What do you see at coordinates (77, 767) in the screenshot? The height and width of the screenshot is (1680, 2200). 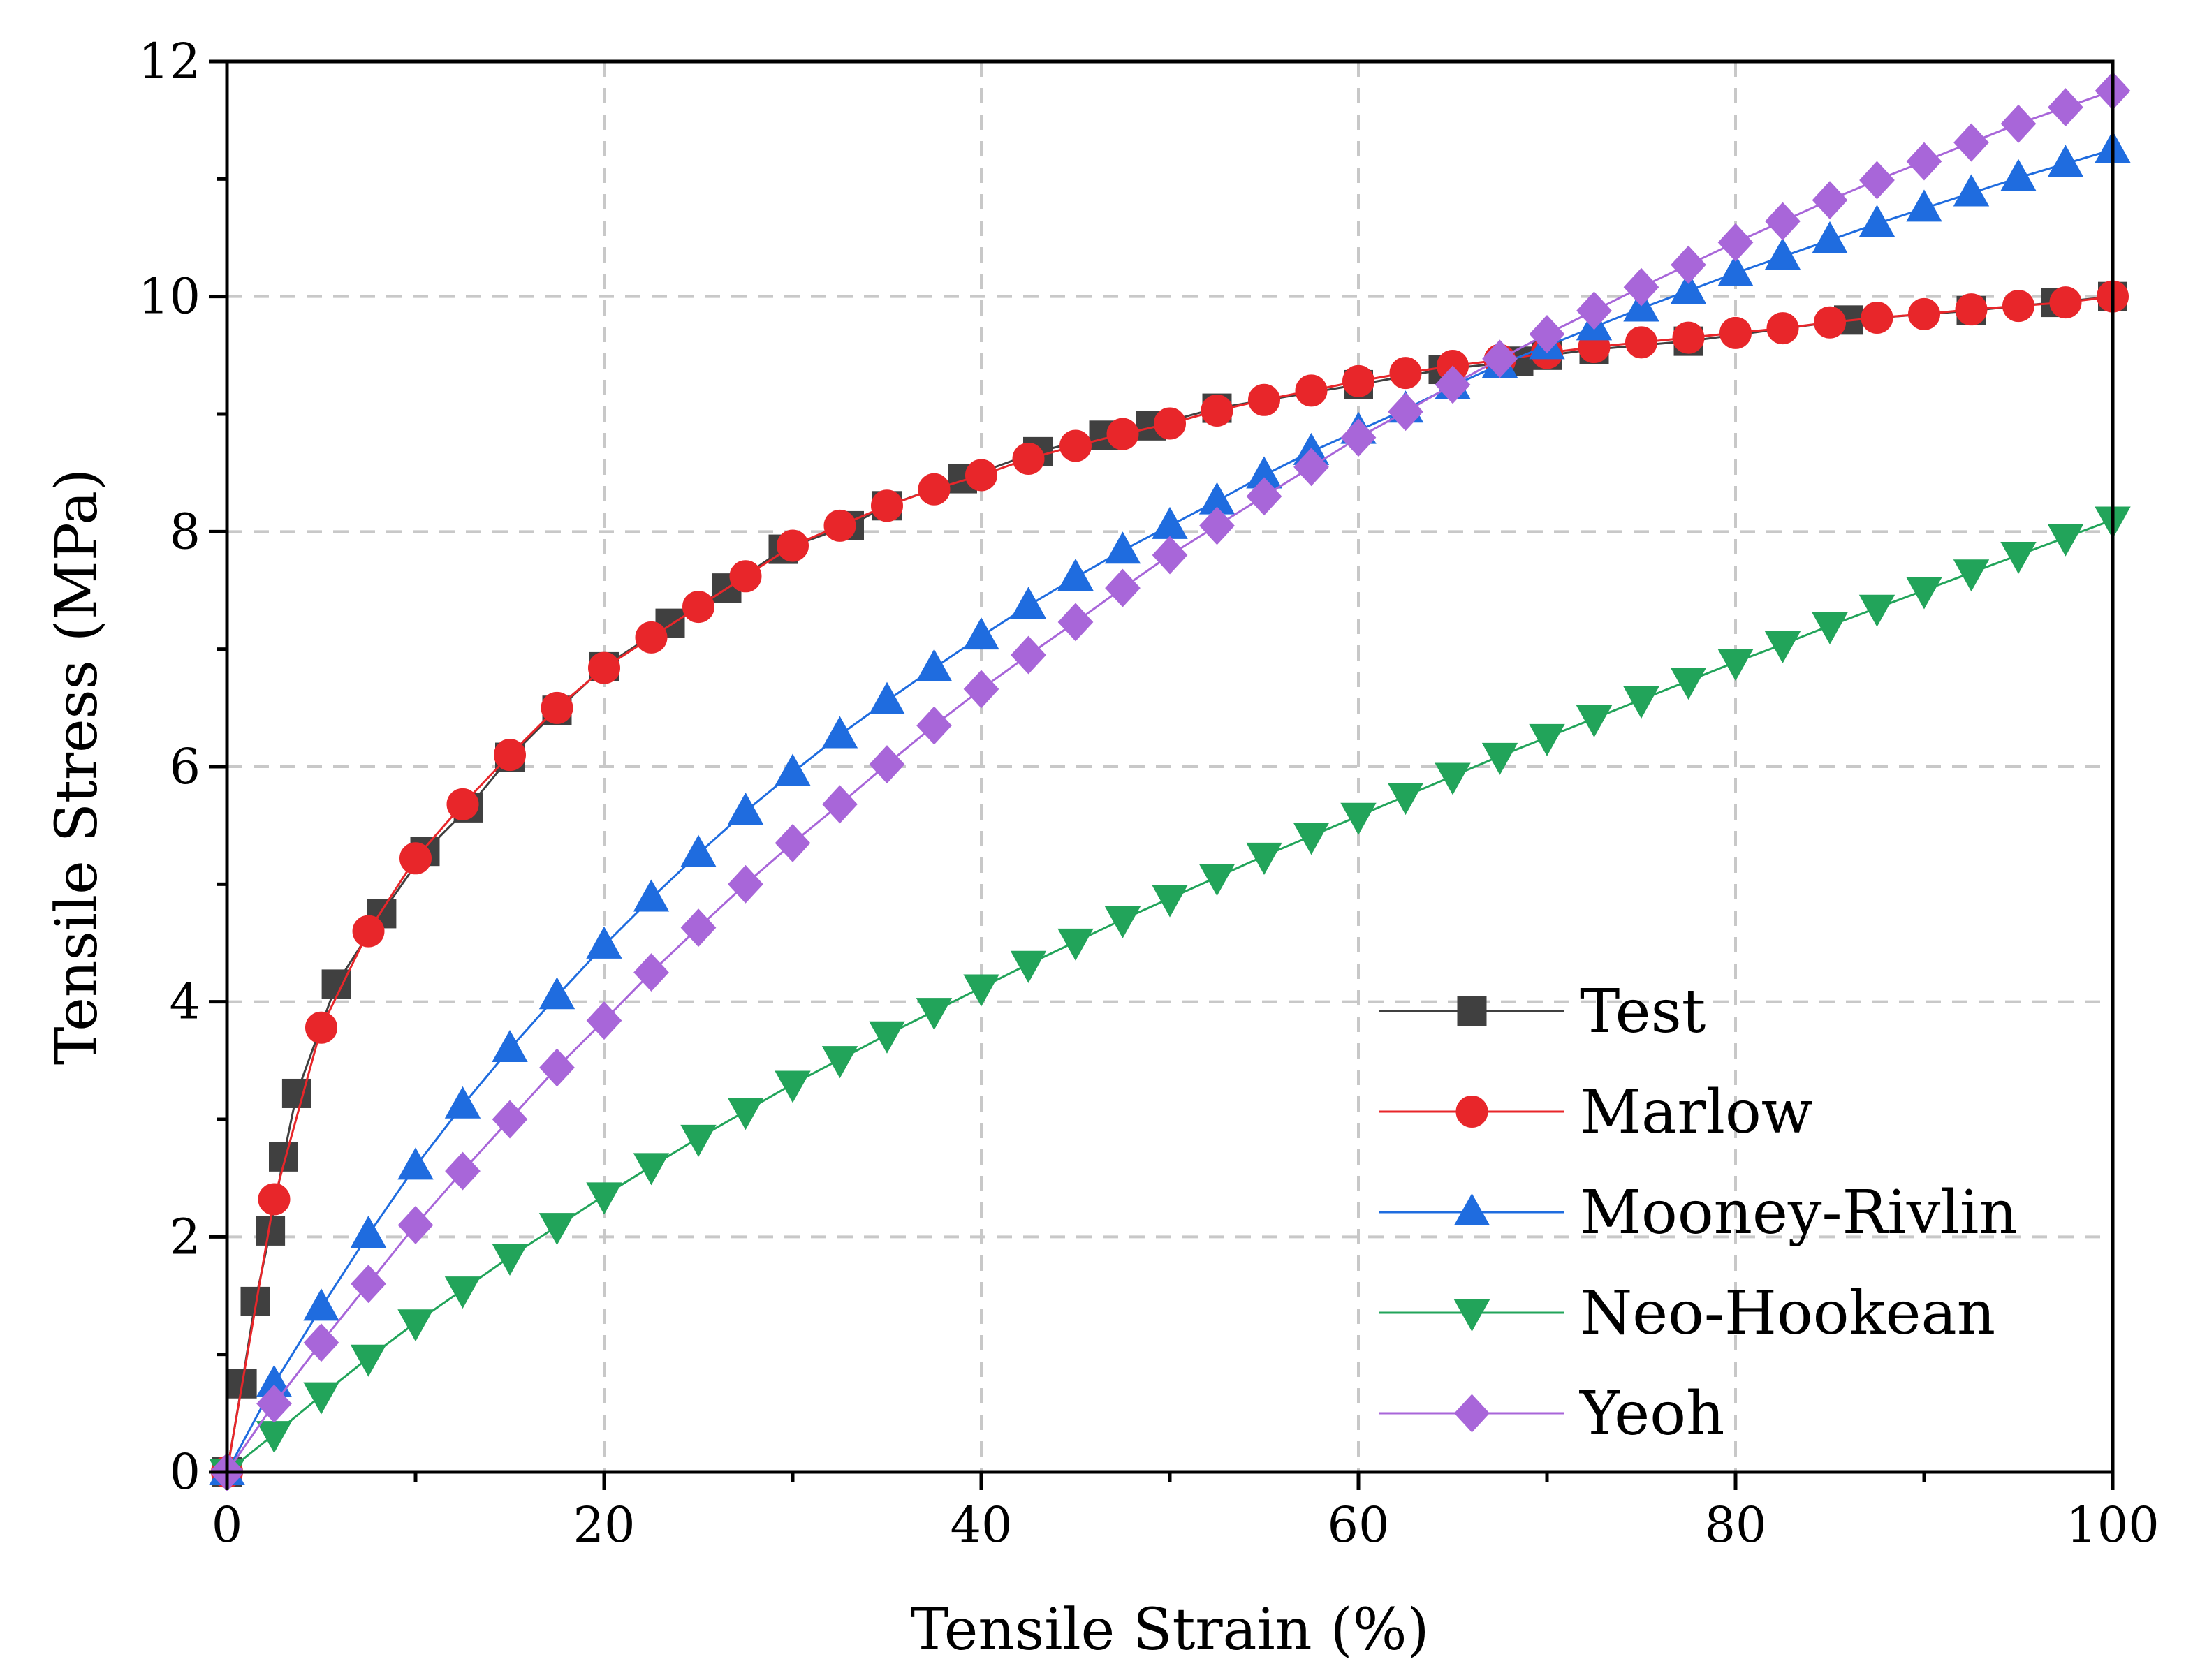 I see `y-axis-title: Tensile Stress (MPa)` at bounding box center [77, 767].